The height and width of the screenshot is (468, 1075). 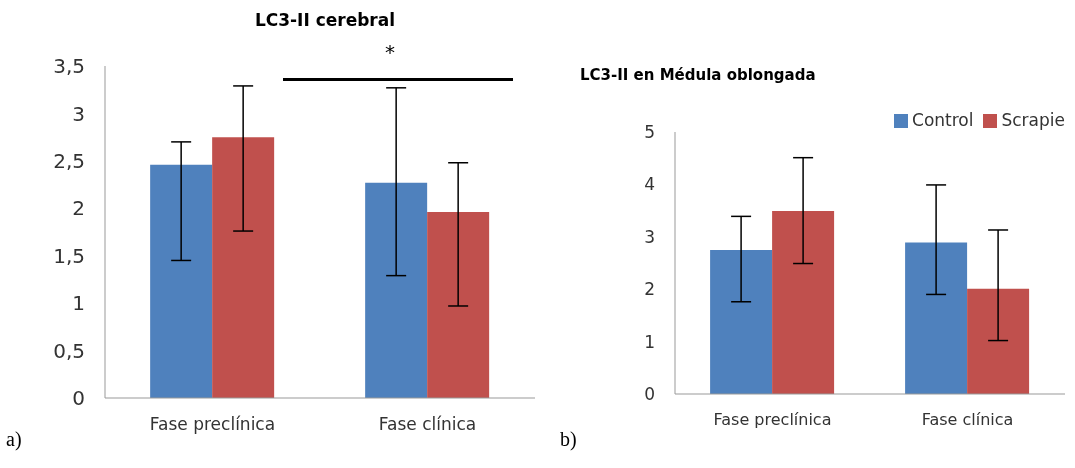 What do you see at coordinates (1033, 120) in the screenshot?
I see `legend-label: Scrapie` at bounding box center [1033, 120].